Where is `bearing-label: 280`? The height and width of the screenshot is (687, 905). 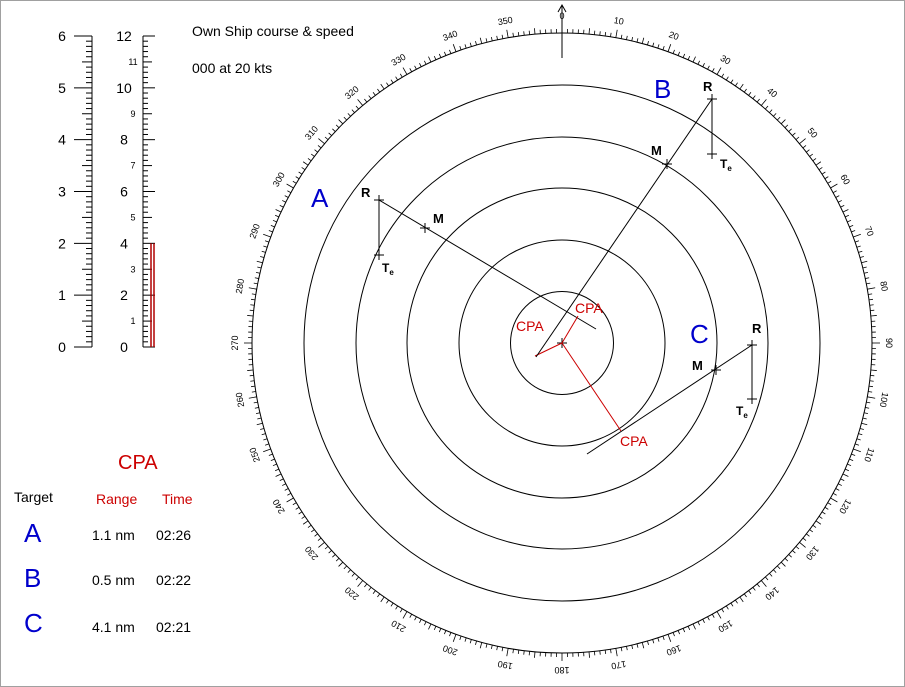 bearing-label: 280 is located at coordinates (240, 286).